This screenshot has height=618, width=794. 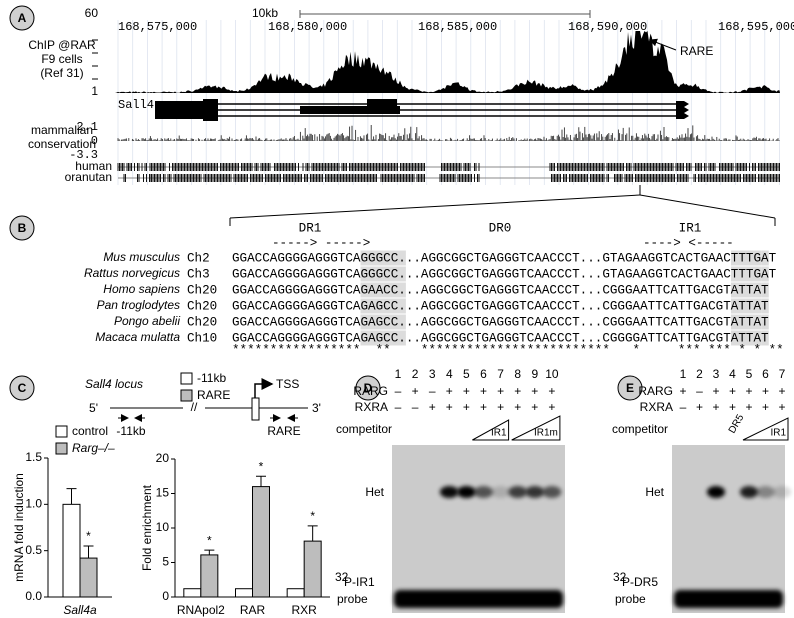 What do you see at coordinates (447, 62) in the screenshot?
I see `chip-signal` at bounding box center [447, 62].